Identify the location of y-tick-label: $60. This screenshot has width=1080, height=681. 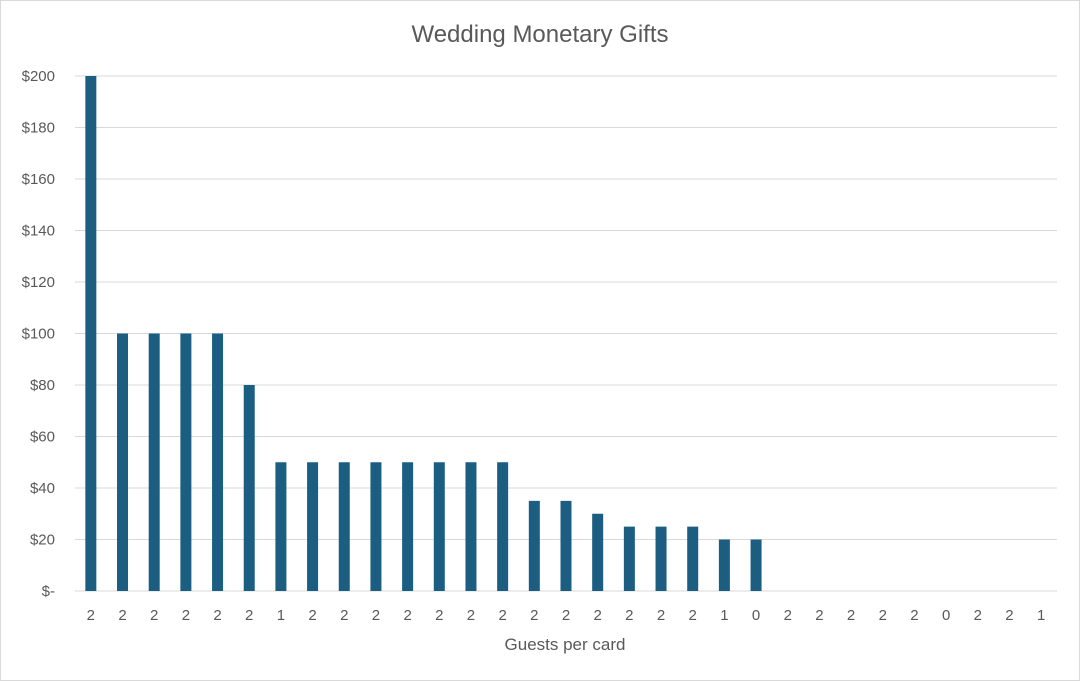
(42, 437).